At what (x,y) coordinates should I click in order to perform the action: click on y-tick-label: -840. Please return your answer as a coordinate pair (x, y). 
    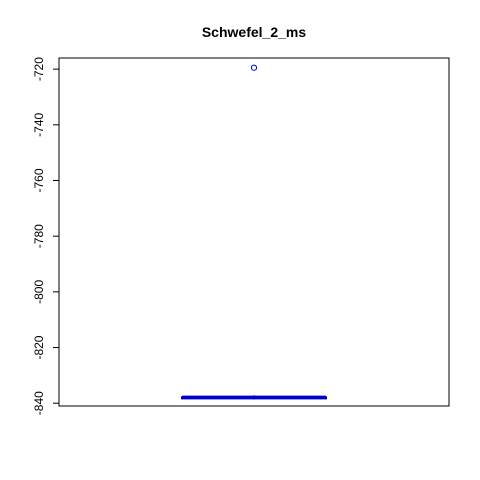
    Looking at the image, I should click on (39, 403).